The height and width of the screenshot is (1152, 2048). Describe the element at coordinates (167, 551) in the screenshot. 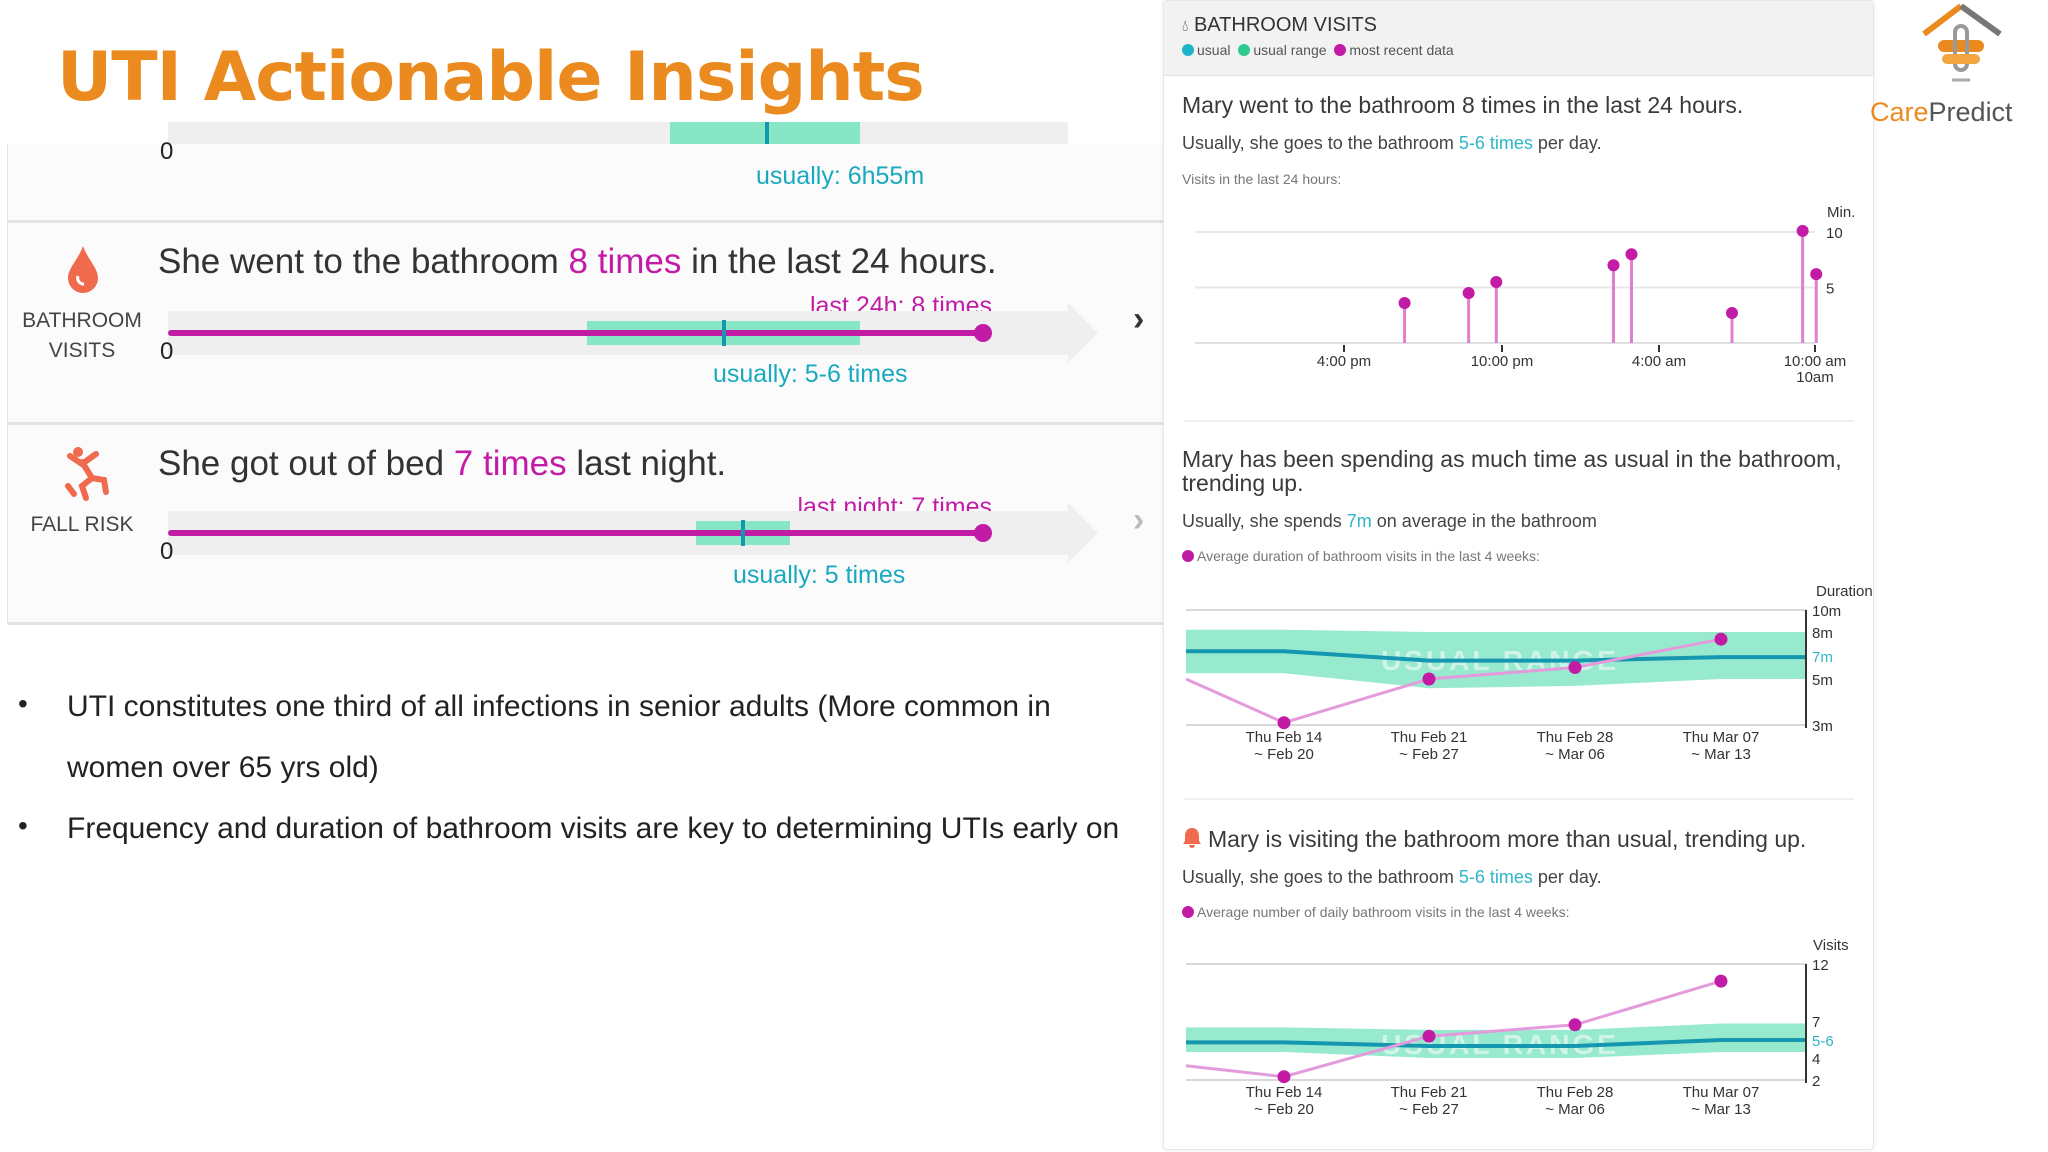

I see `fall-risk-zero-label: 0` at that location.